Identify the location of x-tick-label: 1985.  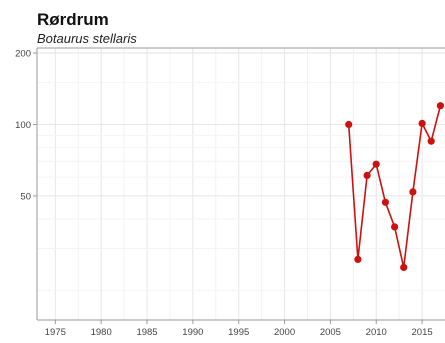
(146, 332).